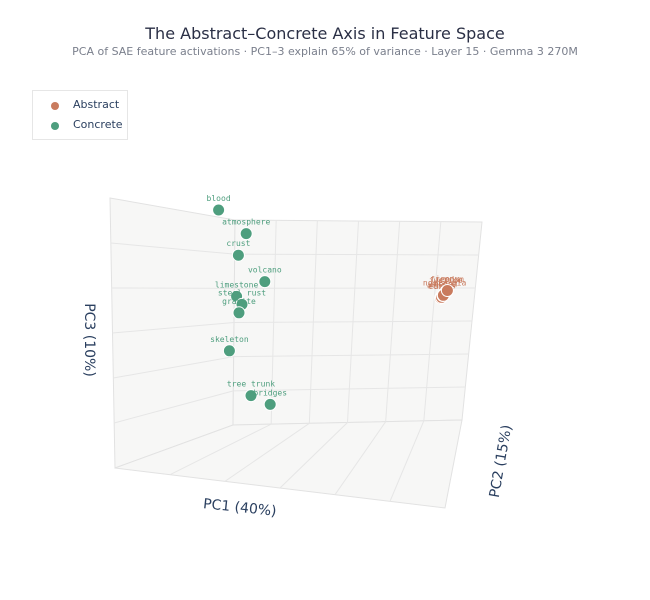 The image size is (650, 600). Describe the element at coordinates (239, 301) in the screenshot. I see `point-label-concrete: granite` at that location.